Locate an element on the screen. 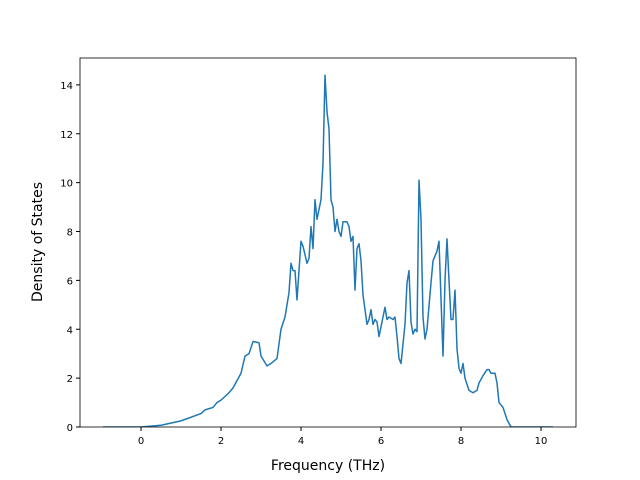  x-tick-label: 10 is located at coordinates (541, 441).